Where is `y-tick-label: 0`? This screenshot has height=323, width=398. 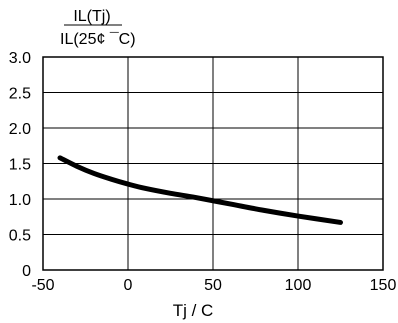
y-tick-label: 0 is located at coordinates (26, 271).